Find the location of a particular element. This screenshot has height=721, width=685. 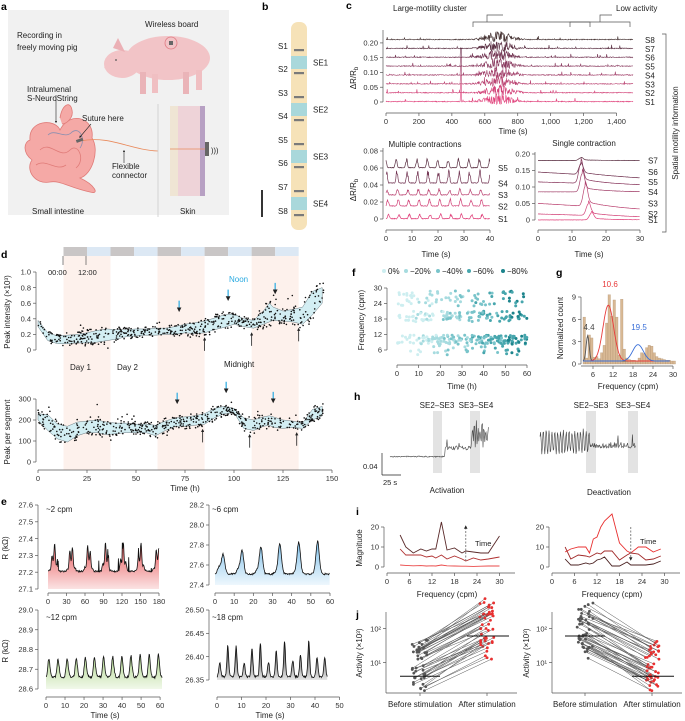

j-activation-pair-line is located at coordinates (455, 647).